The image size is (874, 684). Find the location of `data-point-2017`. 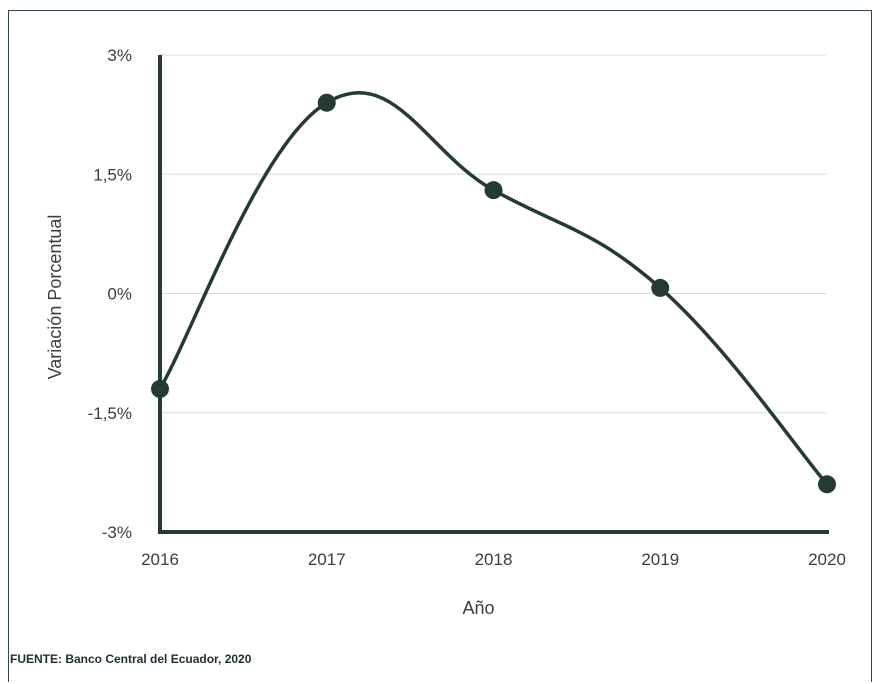

data-point-2017 is located at coordinates (326, 102).